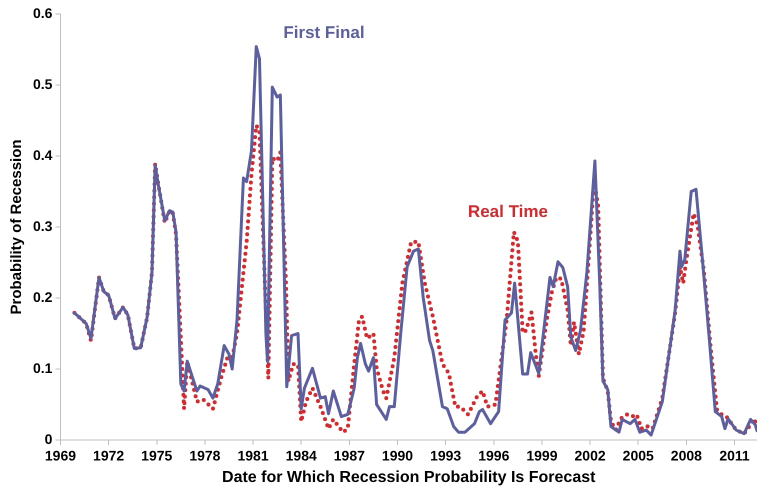 This screenshot has height=493, width=757. What do you see at coordinates (398, 455) in the screenshot?
I see `x-tick-label: 1990` at bounding box center [398, 455].